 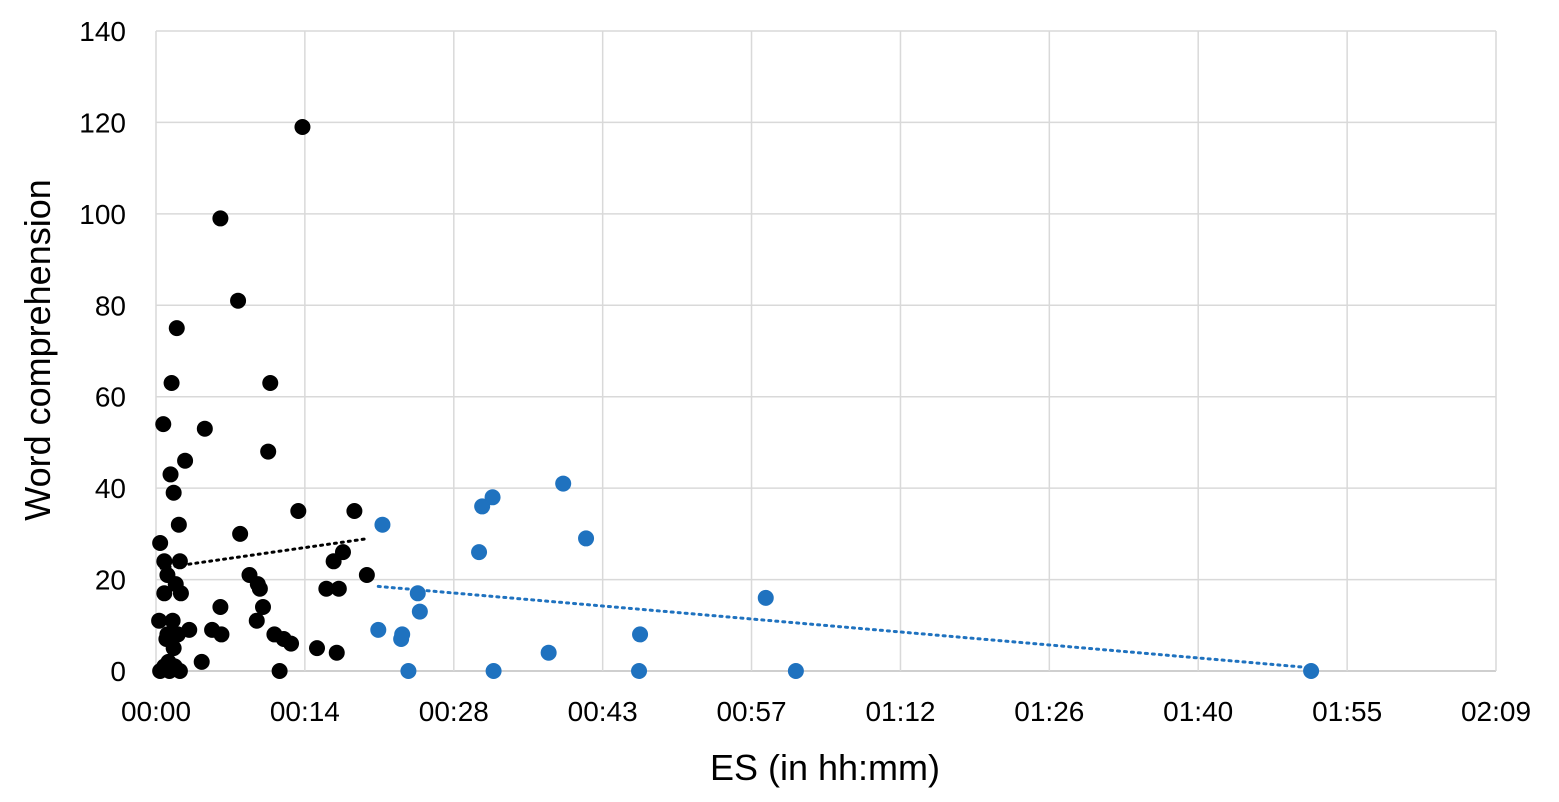 I want to click on x-tick-label: 00:28, so click(x=454, y=711).